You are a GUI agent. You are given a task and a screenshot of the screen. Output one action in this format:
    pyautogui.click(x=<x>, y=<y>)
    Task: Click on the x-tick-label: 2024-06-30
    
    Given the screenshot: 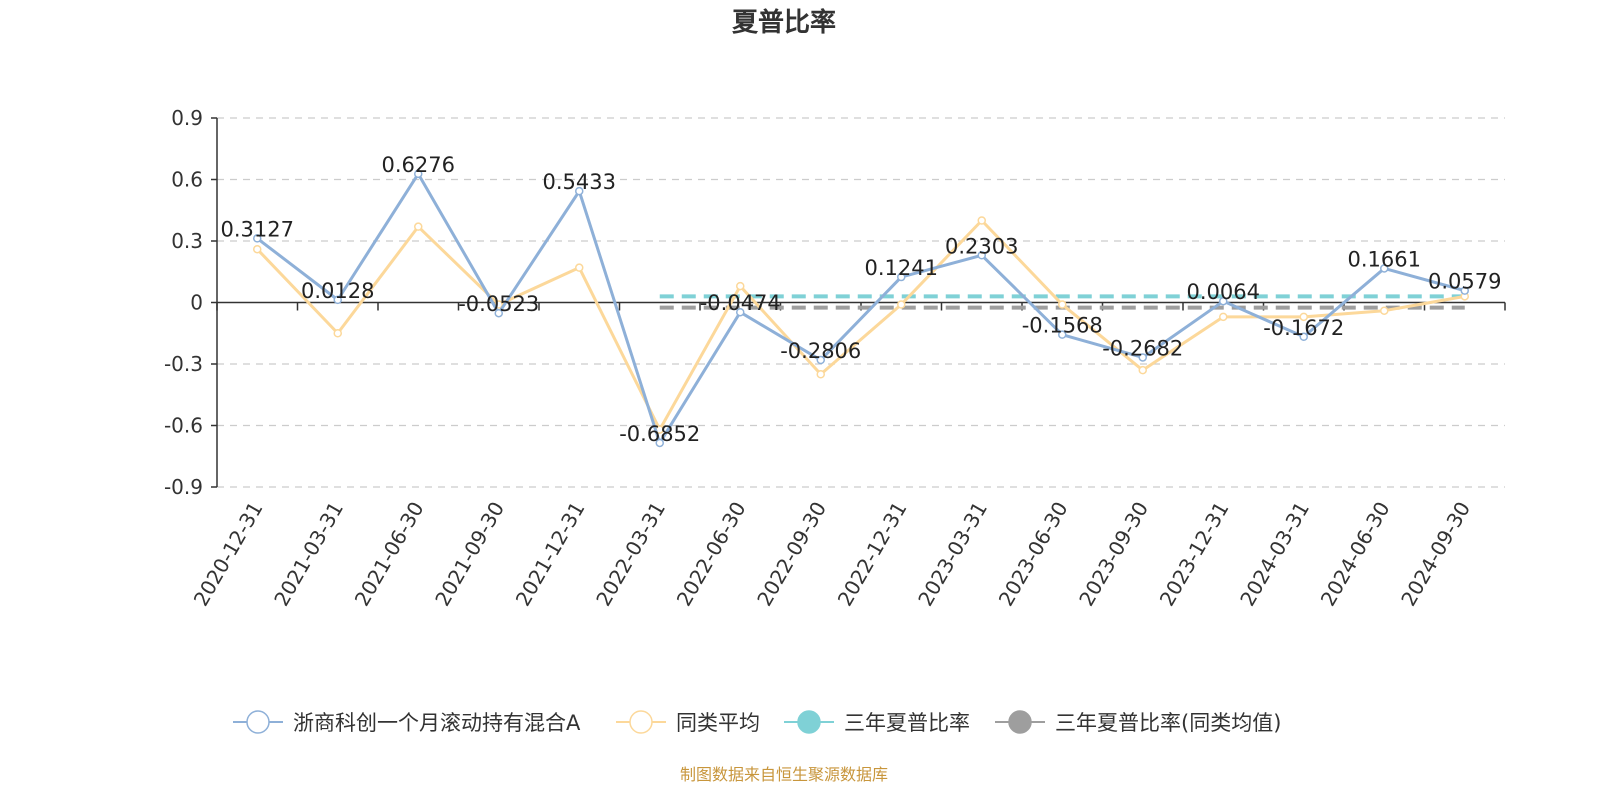 What is the action you would take?
    pyautogui.click(x=1355, y=554)
    